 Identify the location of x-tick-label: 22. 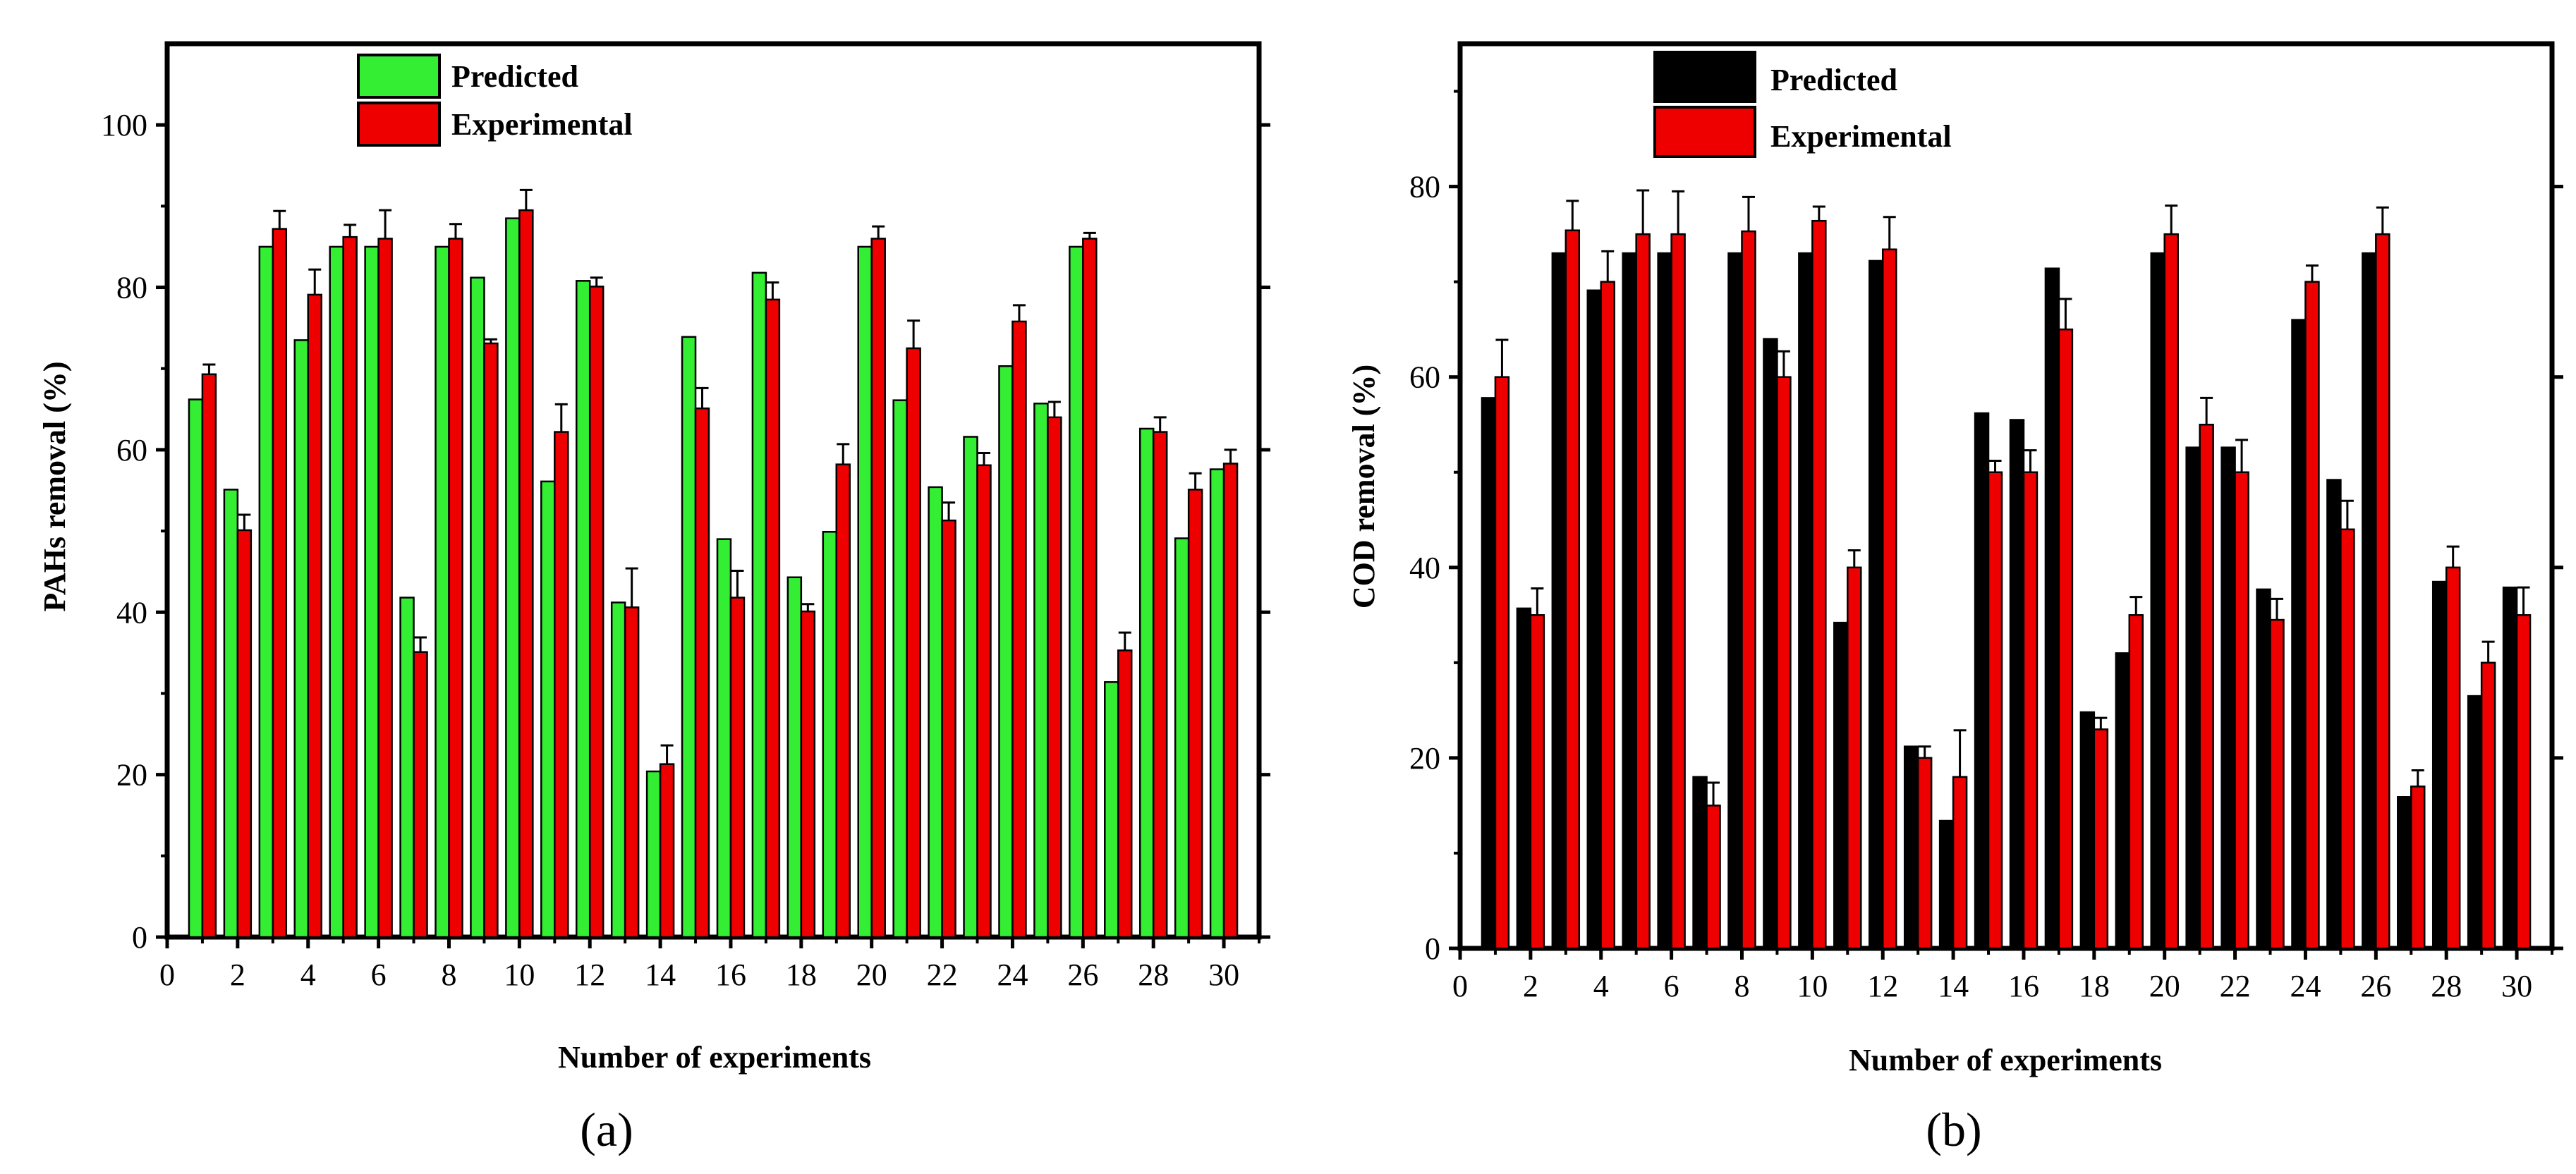
(2235, 986).